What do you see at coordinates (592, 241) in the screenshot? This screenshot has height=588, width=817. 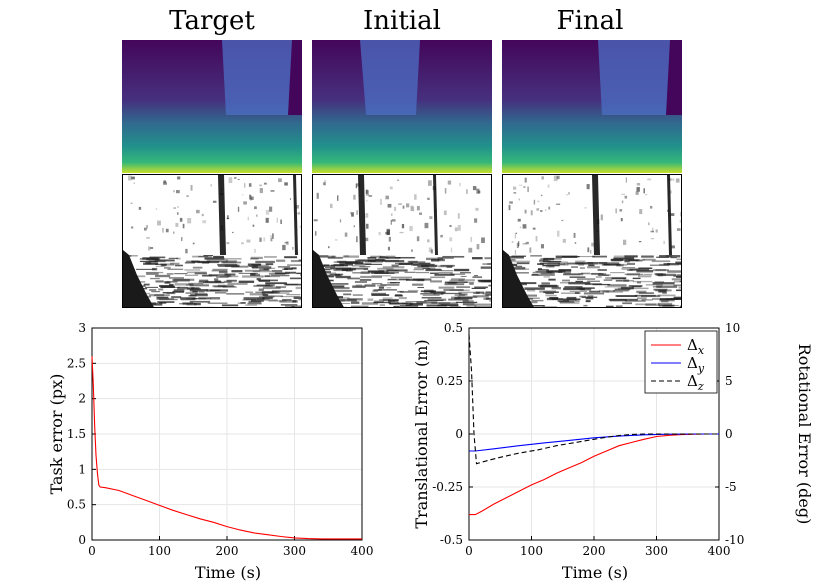 I see `final-feature-image` at bounding box center [592, 241].